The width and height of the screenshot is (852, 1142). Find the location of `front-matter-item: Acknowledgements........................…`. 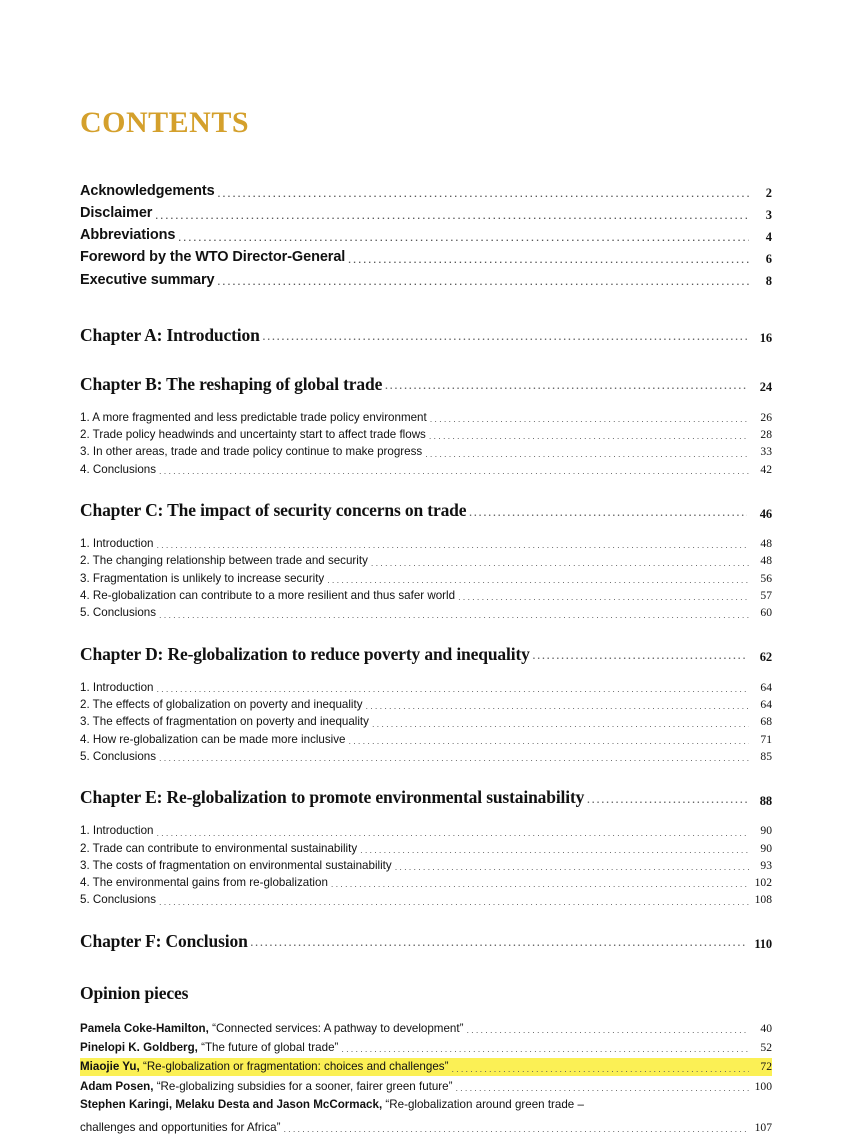

front-matter-item: Acknowledgements........................… is located at coordinates (426, 191).